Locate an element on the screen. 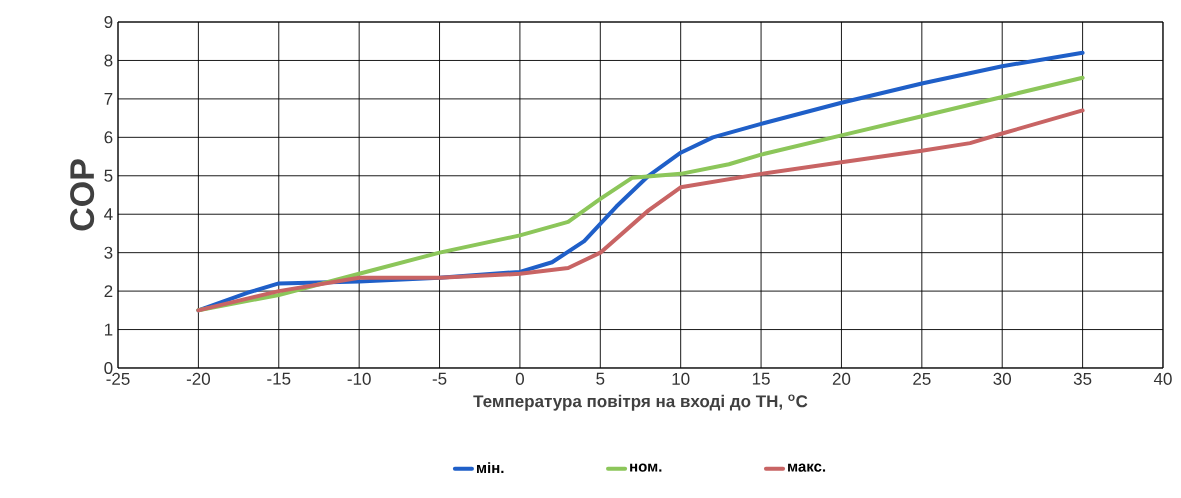 The image size is (1181, 498). y-tick-label: 9 is located at coordinates (108, 22).